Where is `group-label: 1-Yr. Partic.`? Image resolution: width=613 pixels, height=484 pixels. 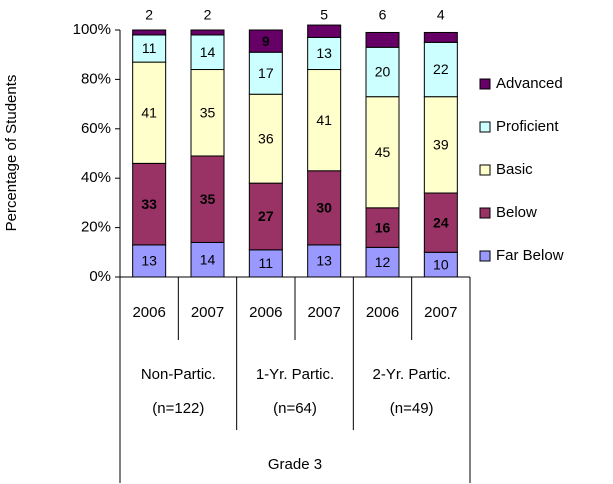
group-label: 1-Yr. Partic. is located at coordinates (295, 374).